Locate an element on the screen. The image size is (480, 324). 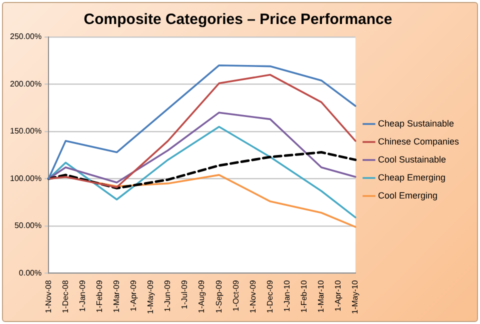
x-tick-label: 1-Feb-09 is located at coordinates (99, 296).